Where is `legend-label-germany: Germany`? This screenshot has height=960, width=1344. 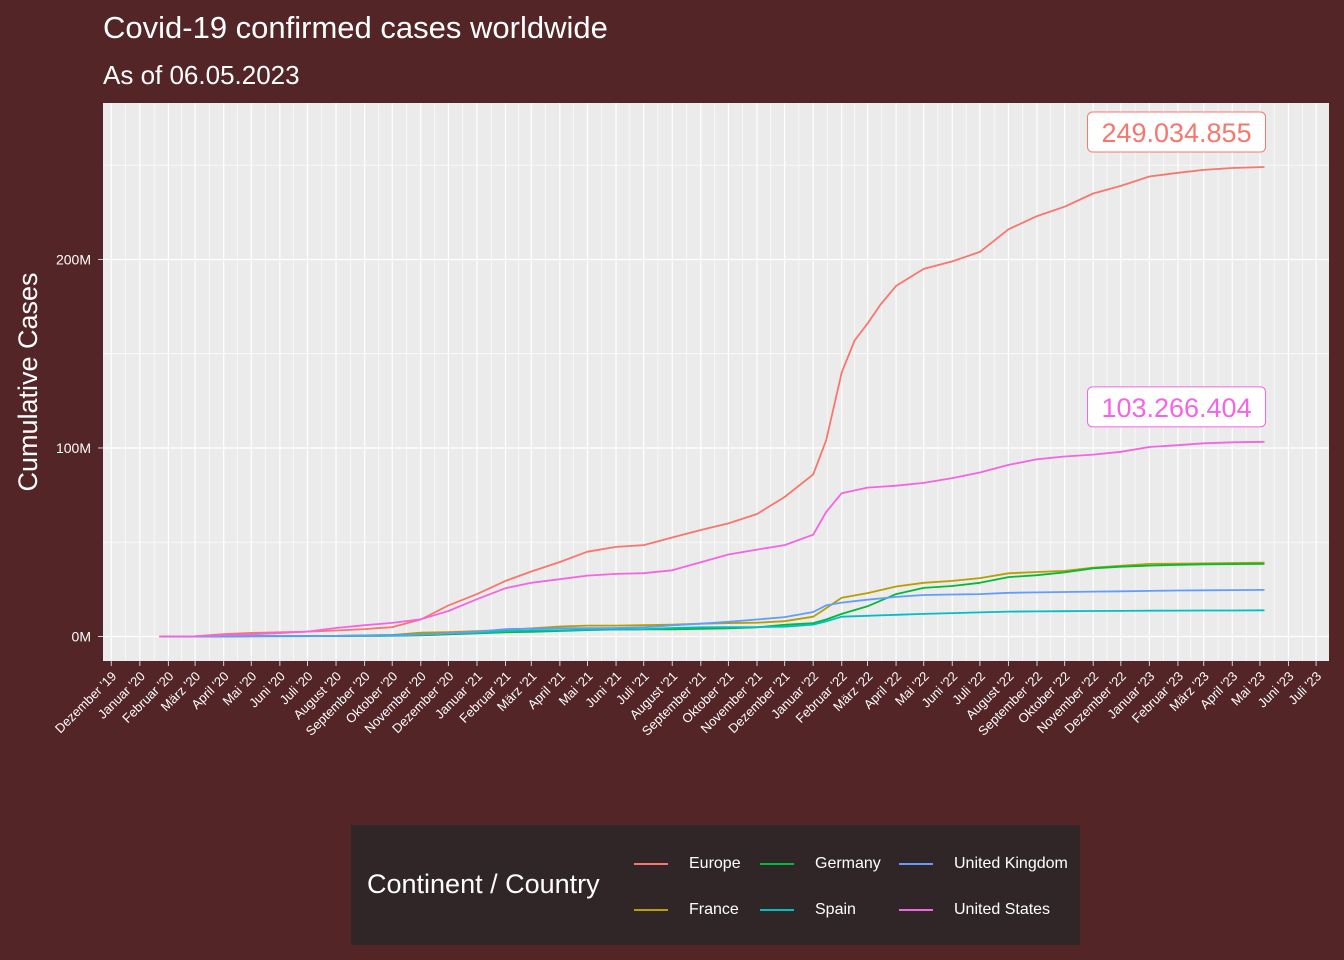 legend-label-germany: Germany is located at coordinates (848, 863).